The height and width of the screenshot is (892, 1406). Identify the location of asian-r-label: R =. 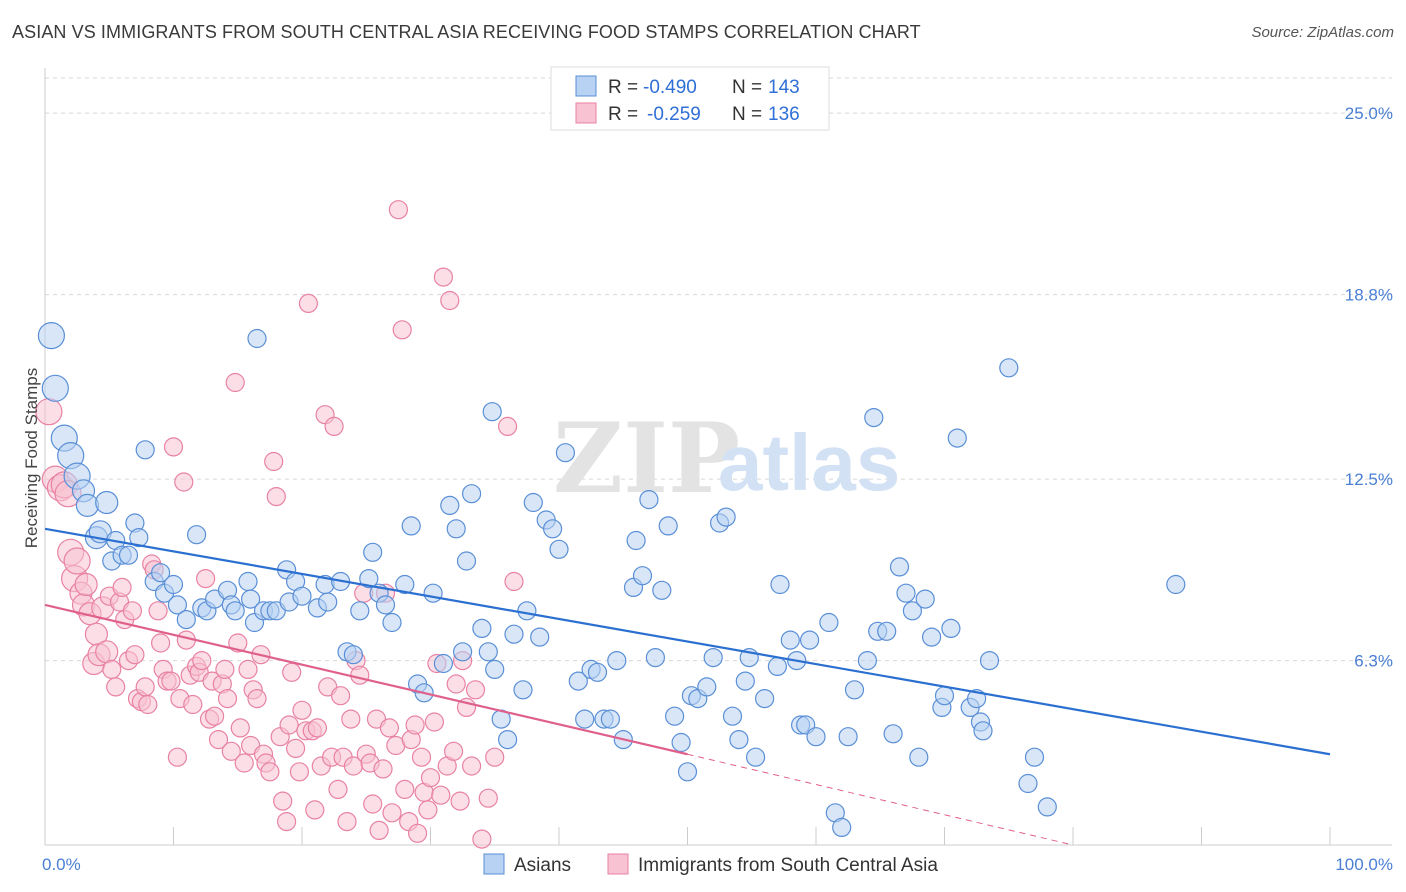
(623, 87).